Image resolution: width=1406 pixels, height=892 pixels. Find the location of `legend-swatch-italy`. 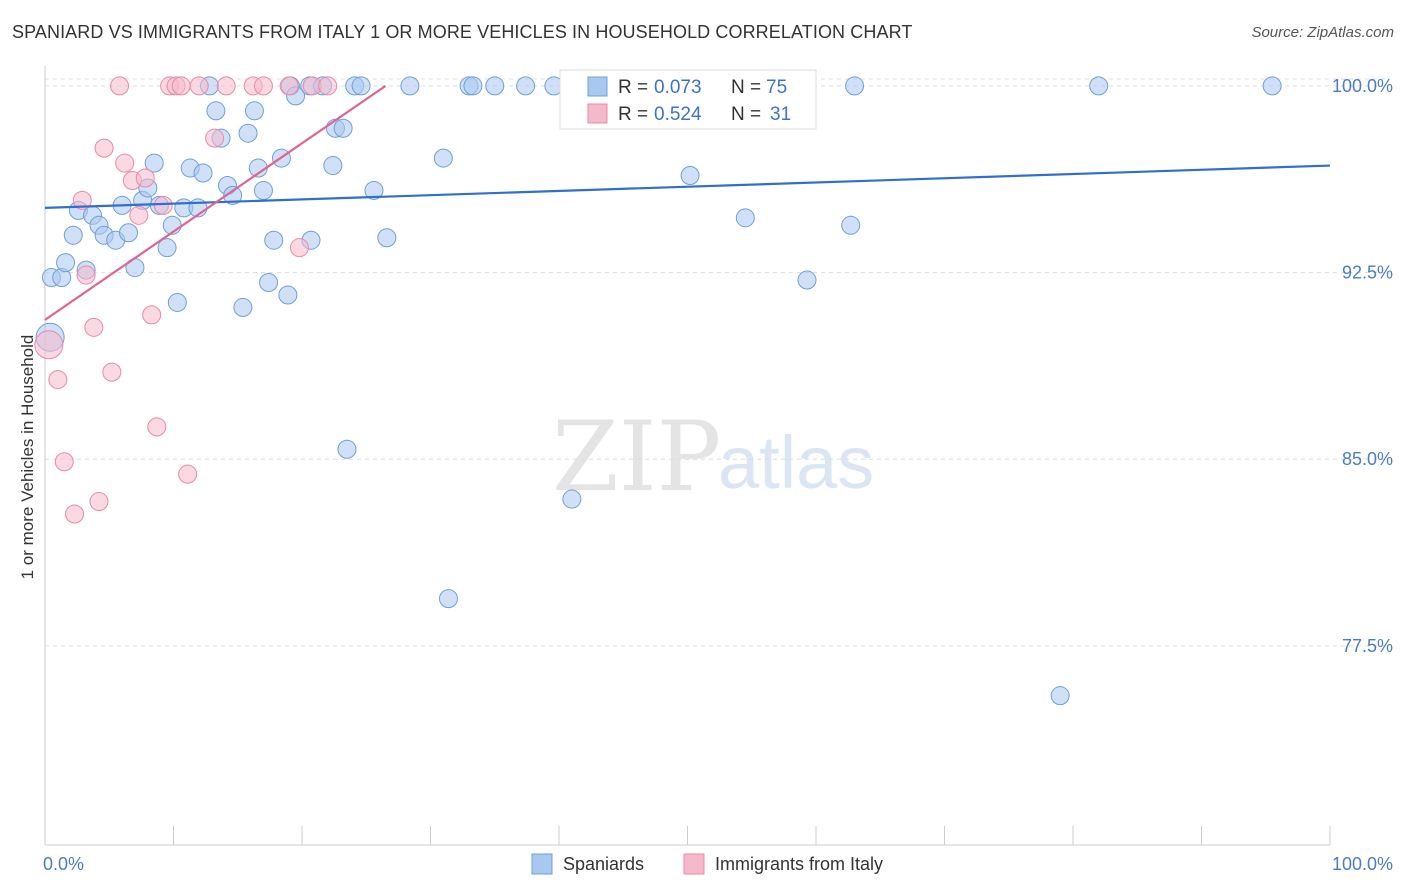

legend-swatch-italy is located at coordinates (597, 113).